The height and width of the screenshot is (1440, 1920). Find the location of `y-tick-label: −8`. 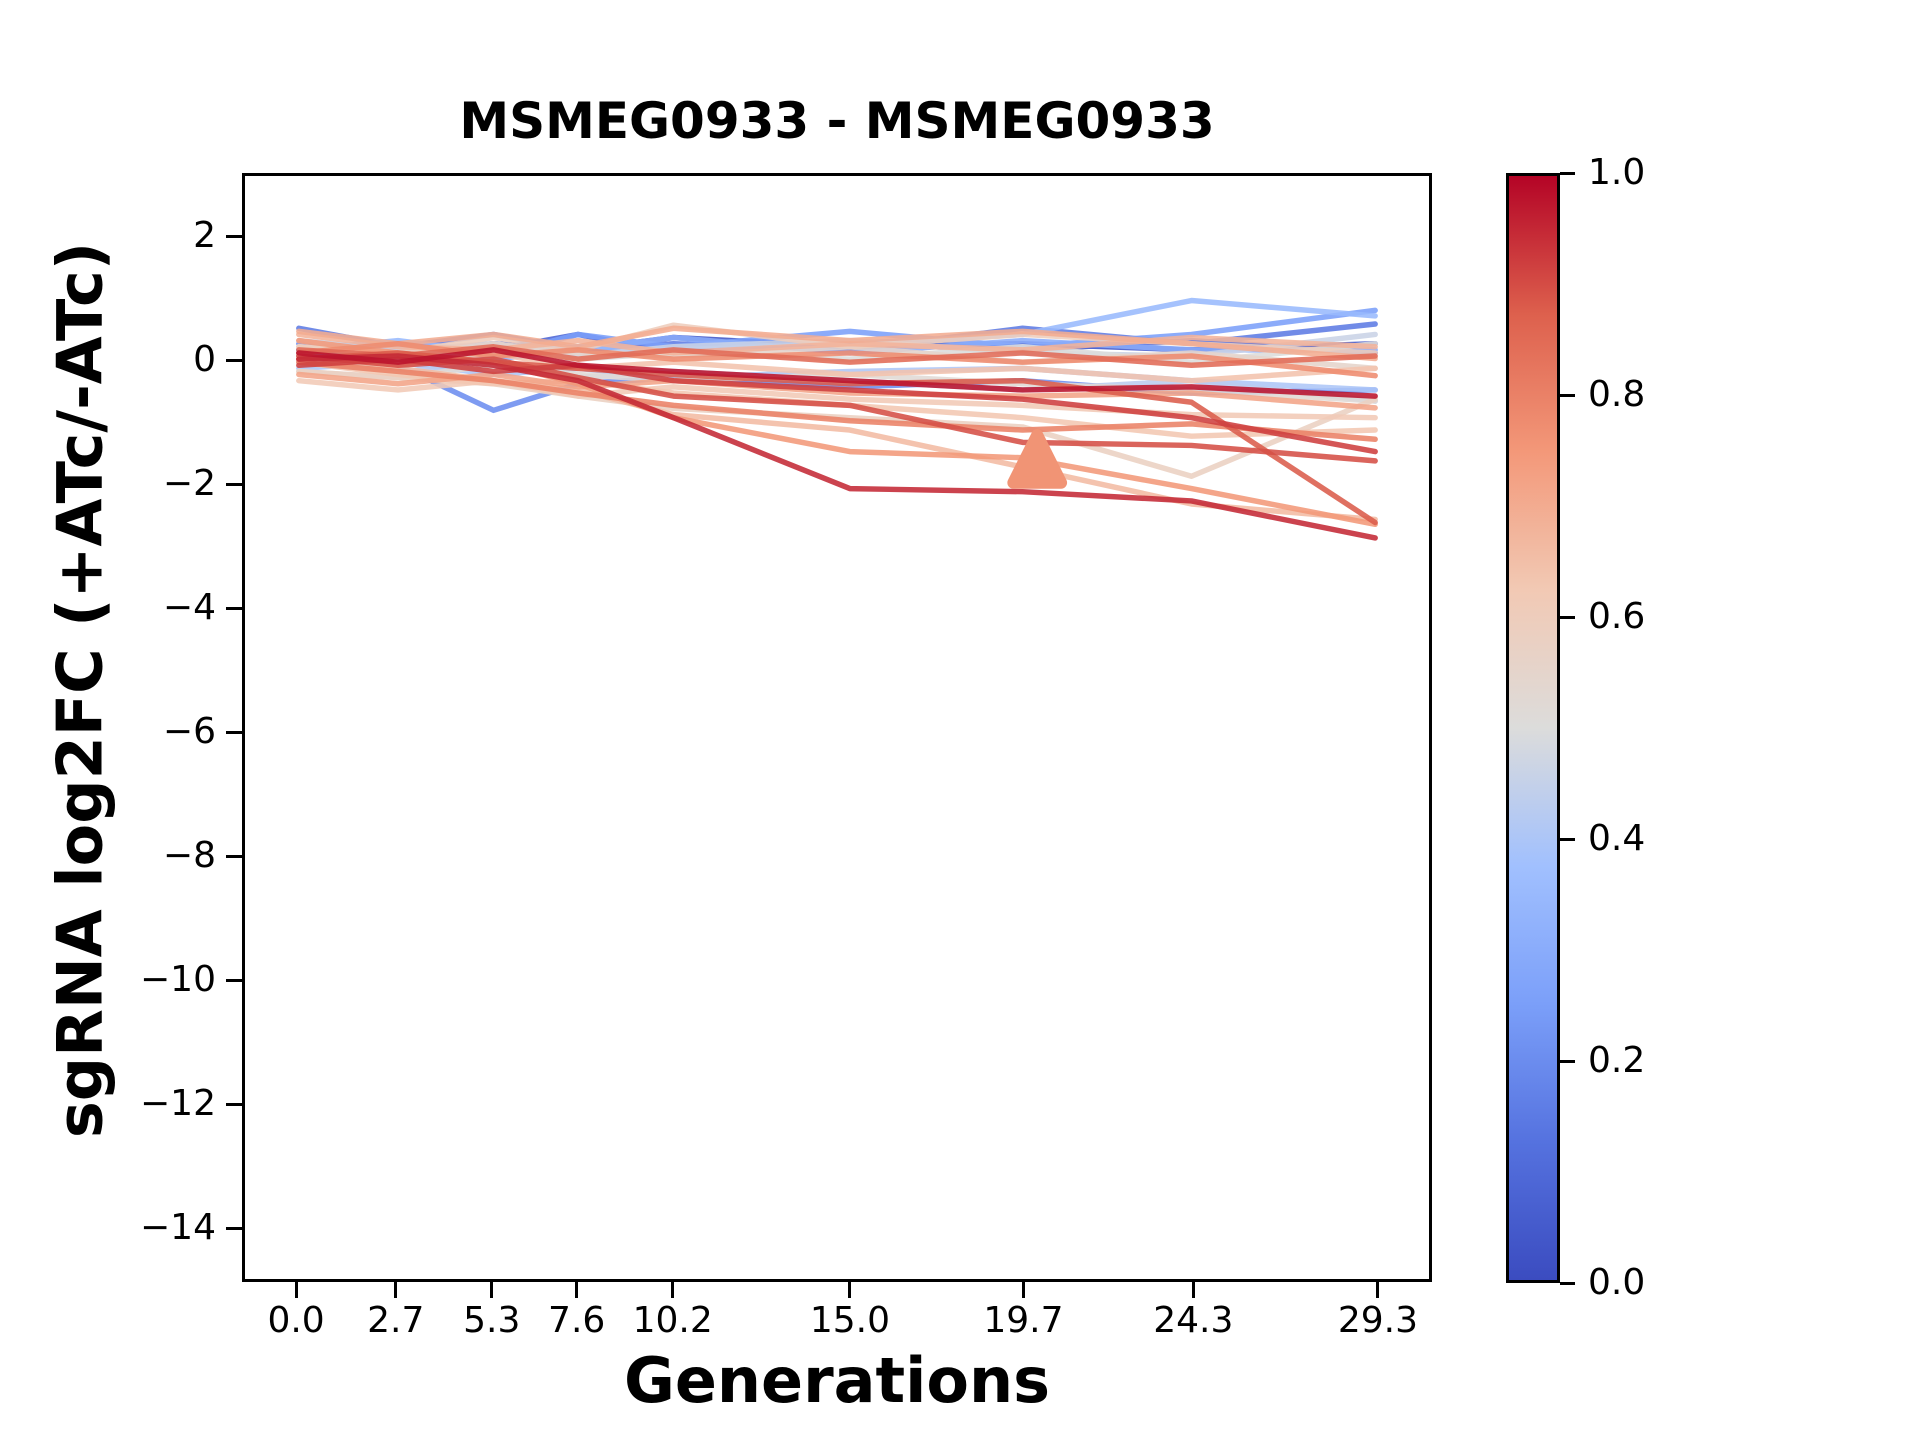

y-tick-label: −8 is located at coordinates (189, 856).